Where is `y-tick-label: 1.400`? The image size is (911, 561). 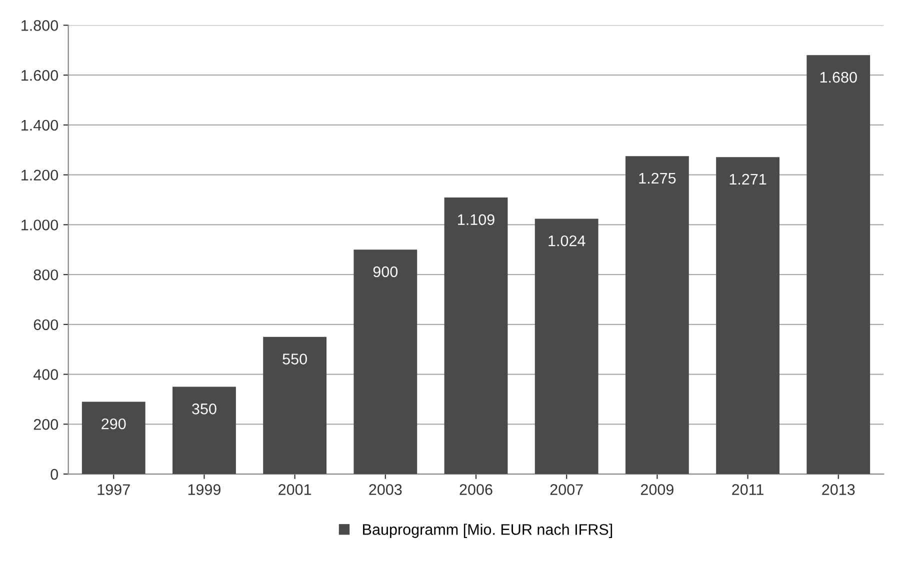 y-tick-label: 1.400 is located at coordinates (40, 125).